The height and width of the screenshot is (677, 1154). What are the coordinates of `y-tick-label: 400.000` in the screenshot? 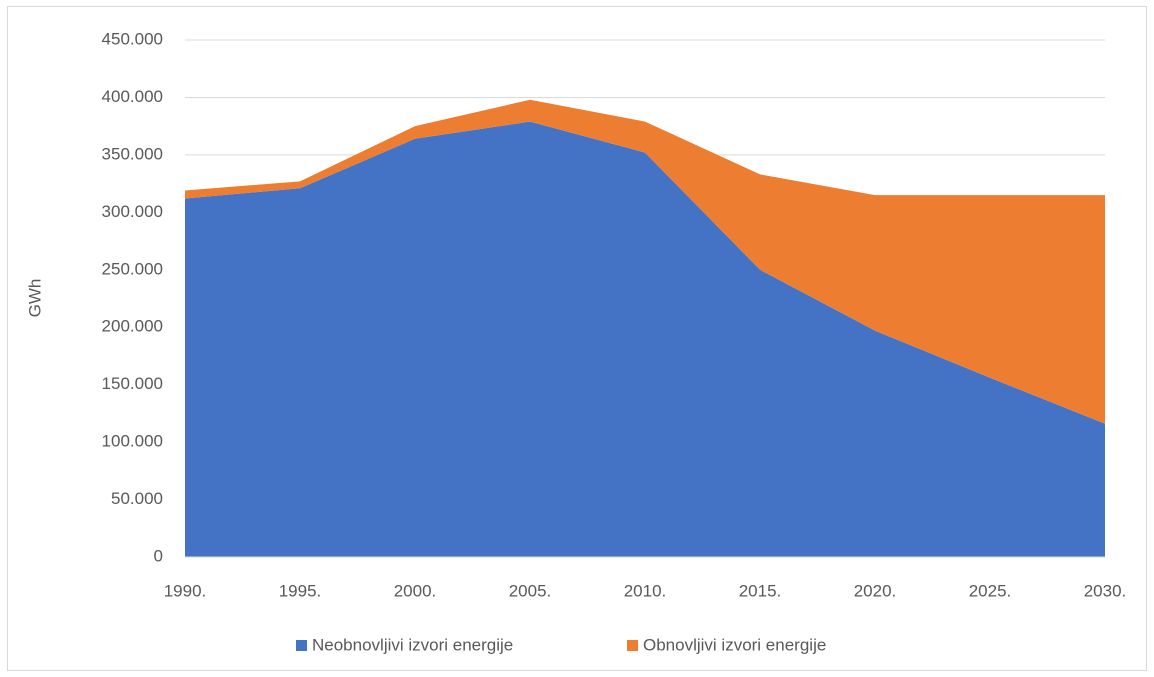 It's located at (132, 96).